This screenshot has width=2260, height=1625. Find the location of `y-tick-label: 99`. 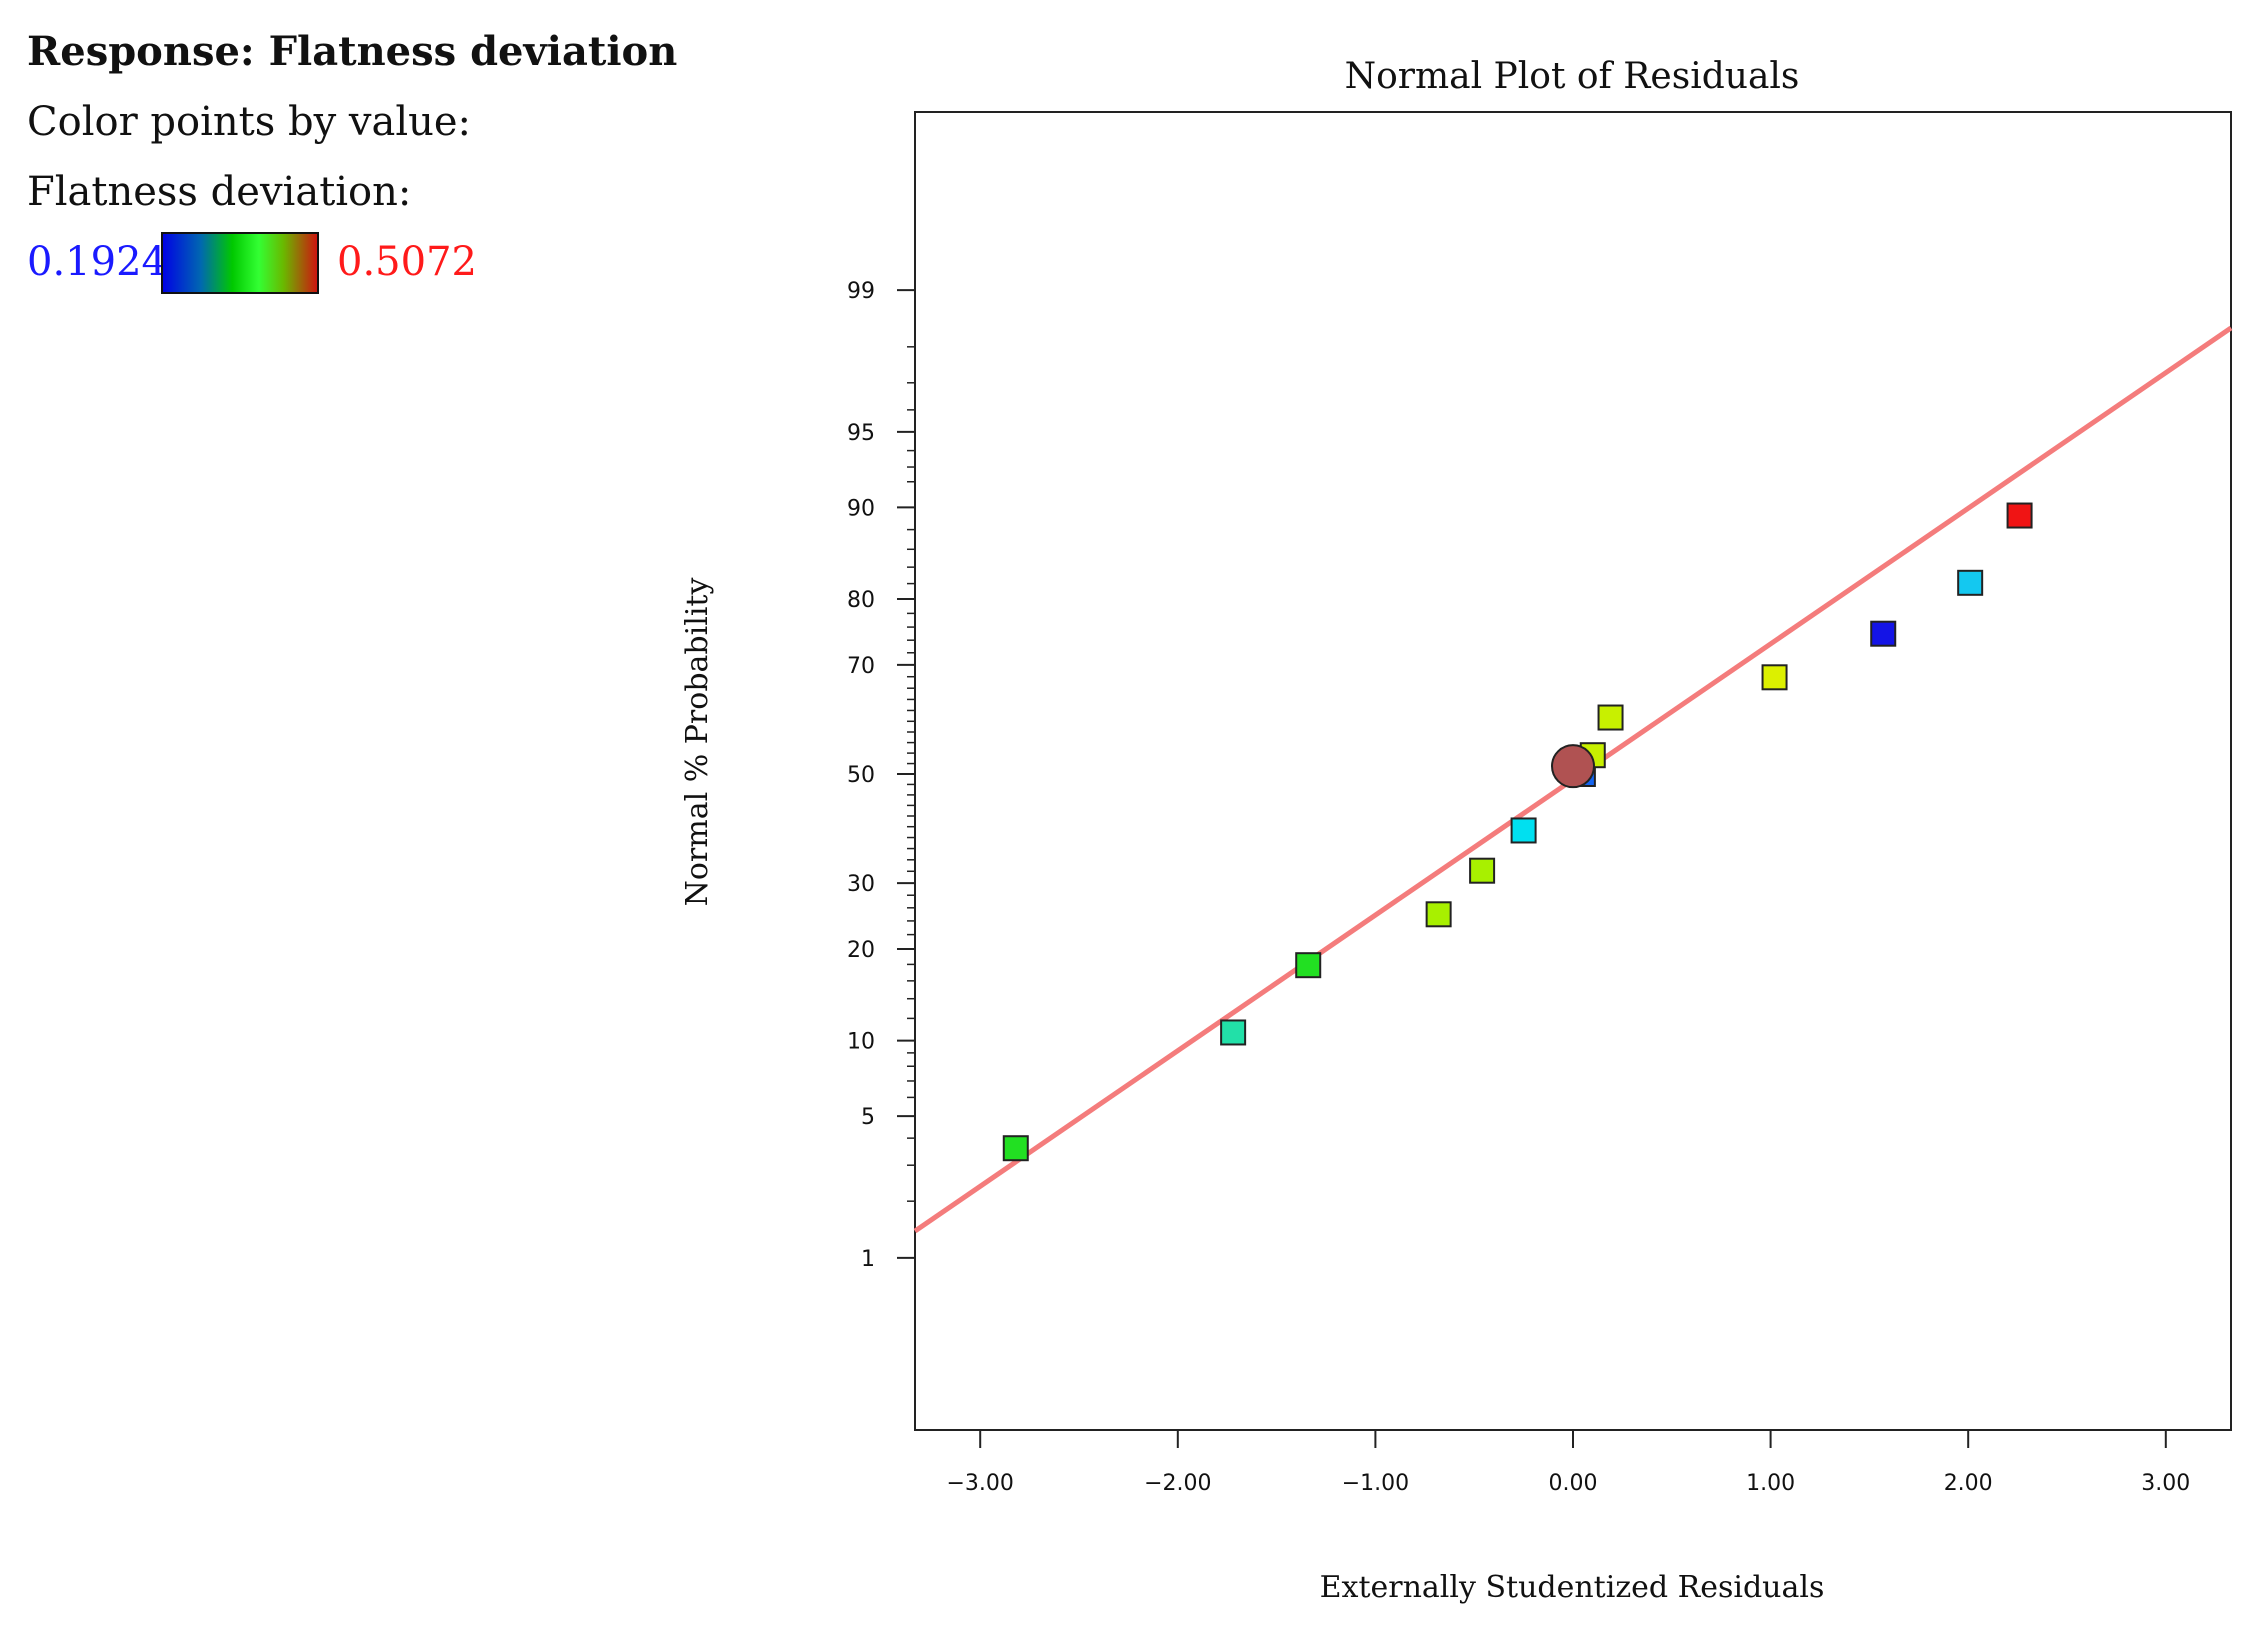

y-tick-label: 99 is located at coordinates (861, 291).